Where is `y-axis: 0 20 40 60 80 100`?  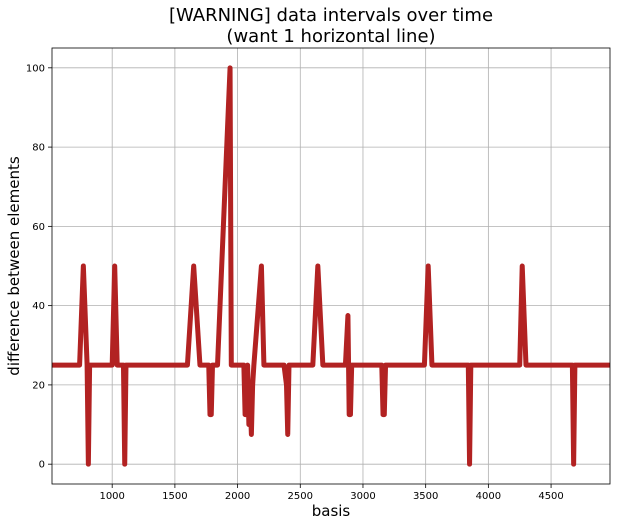 y-axis: 0 20 40 60 80 100 is located at coordinates (39, 267).